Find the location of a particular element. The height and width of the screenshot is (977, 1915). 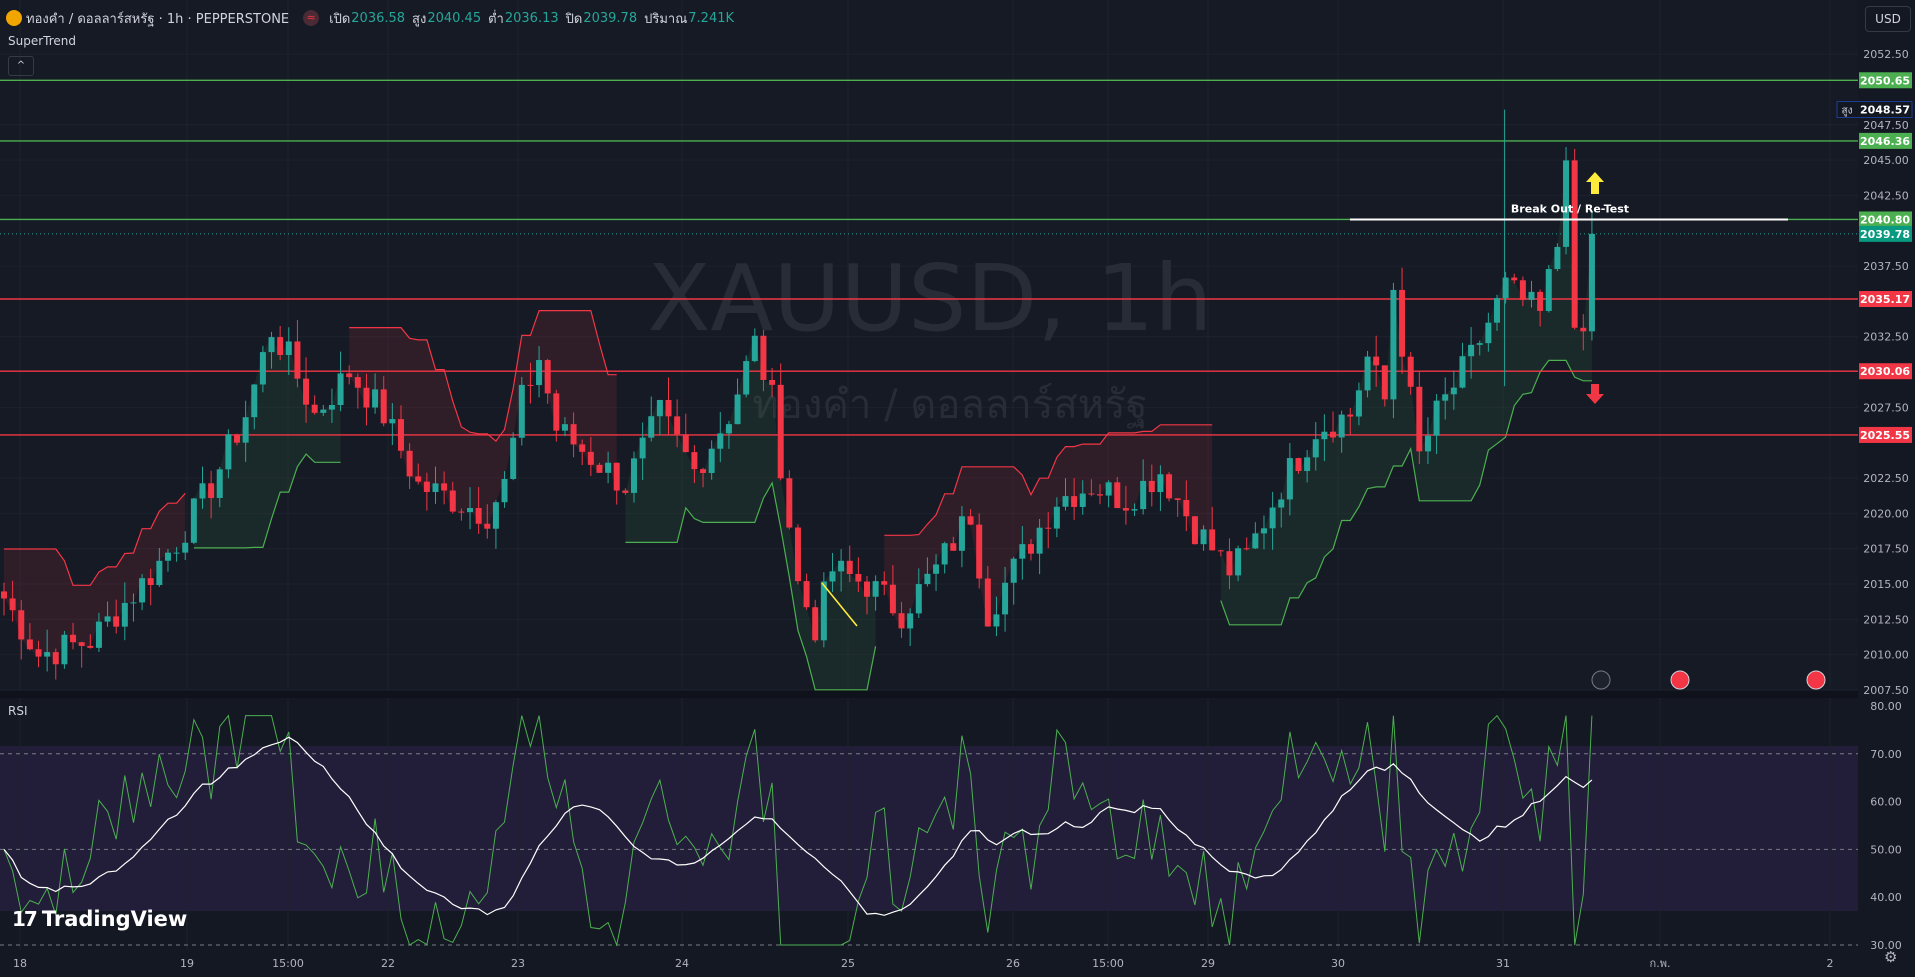

rsi-label: RSI is located at coordinates (18, 711).